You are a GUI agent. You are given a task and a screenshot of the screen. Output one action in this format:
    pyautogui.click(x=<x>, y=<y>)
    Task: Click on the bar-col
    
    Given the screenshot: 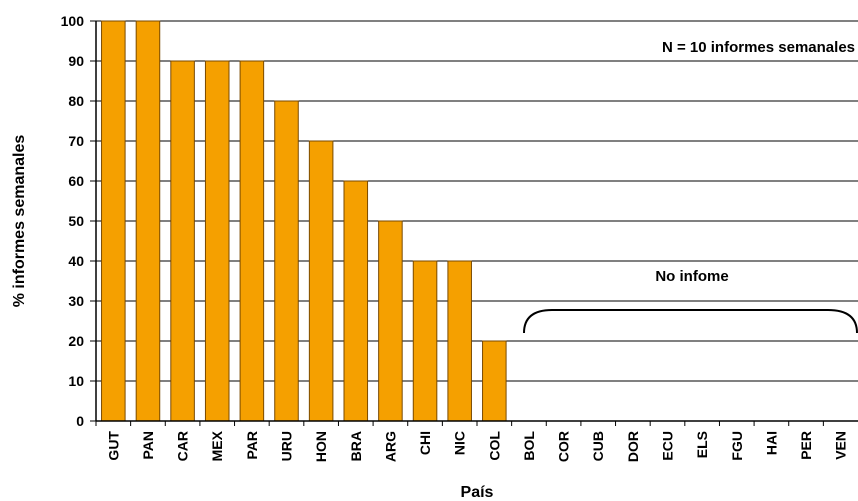 What is the action you would take?
    pyautogui.click(x=494, y=381)
    